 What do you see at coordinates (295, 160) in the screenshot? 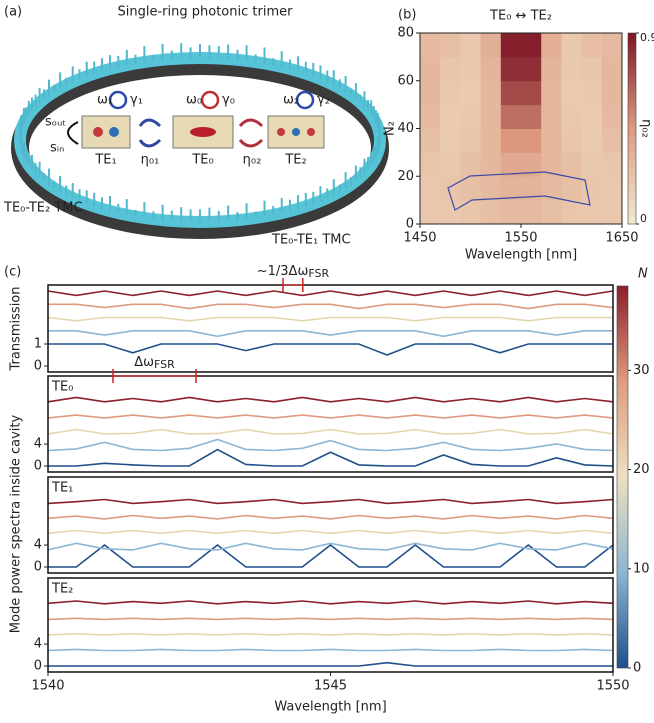
I see `mode-label: TE₂` at bounding box center [295, 160].